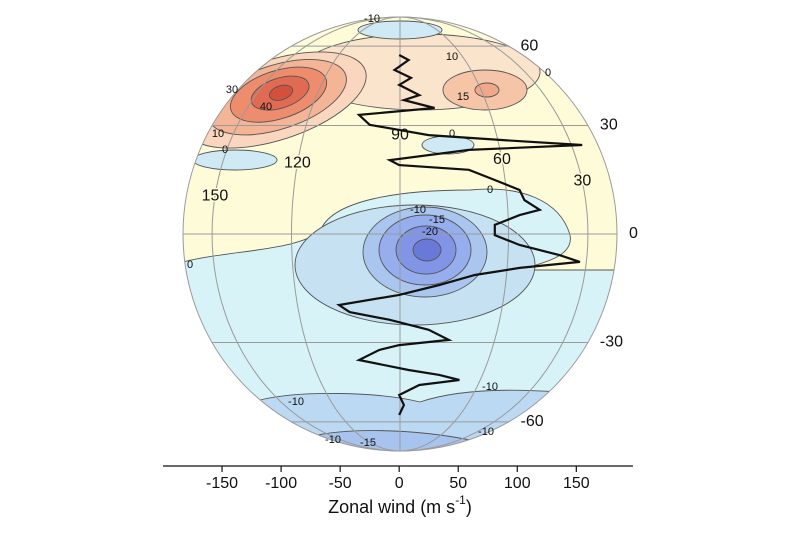  Describe the element at coordinates (266, 107) in the screenshot. I see `contour-label: 40` at that location.